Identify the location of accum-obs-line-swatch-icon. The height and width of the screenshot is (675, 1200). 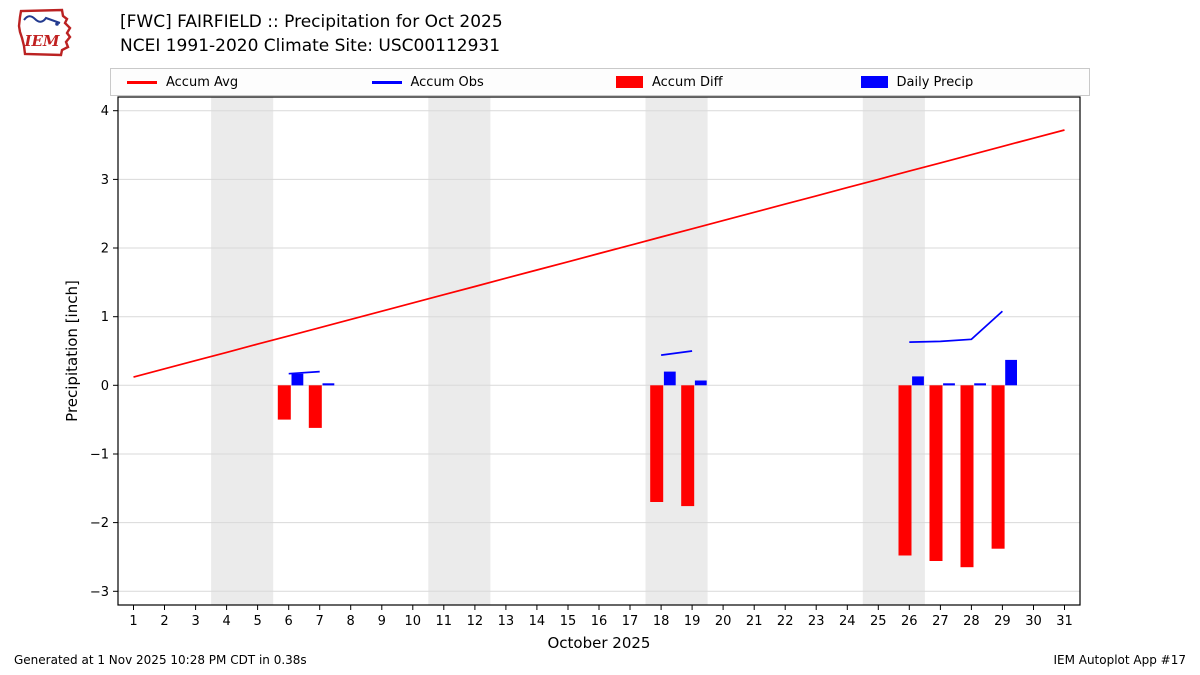
(386, 82).